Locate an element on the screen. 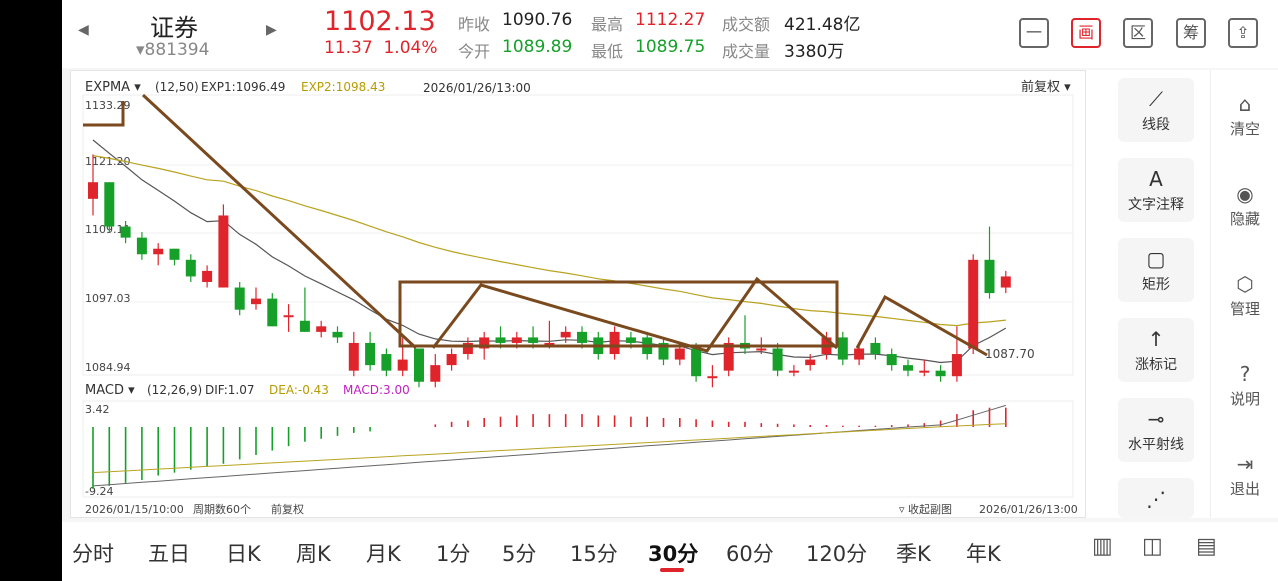  drawing-corner is located at coordinates (104, 114).